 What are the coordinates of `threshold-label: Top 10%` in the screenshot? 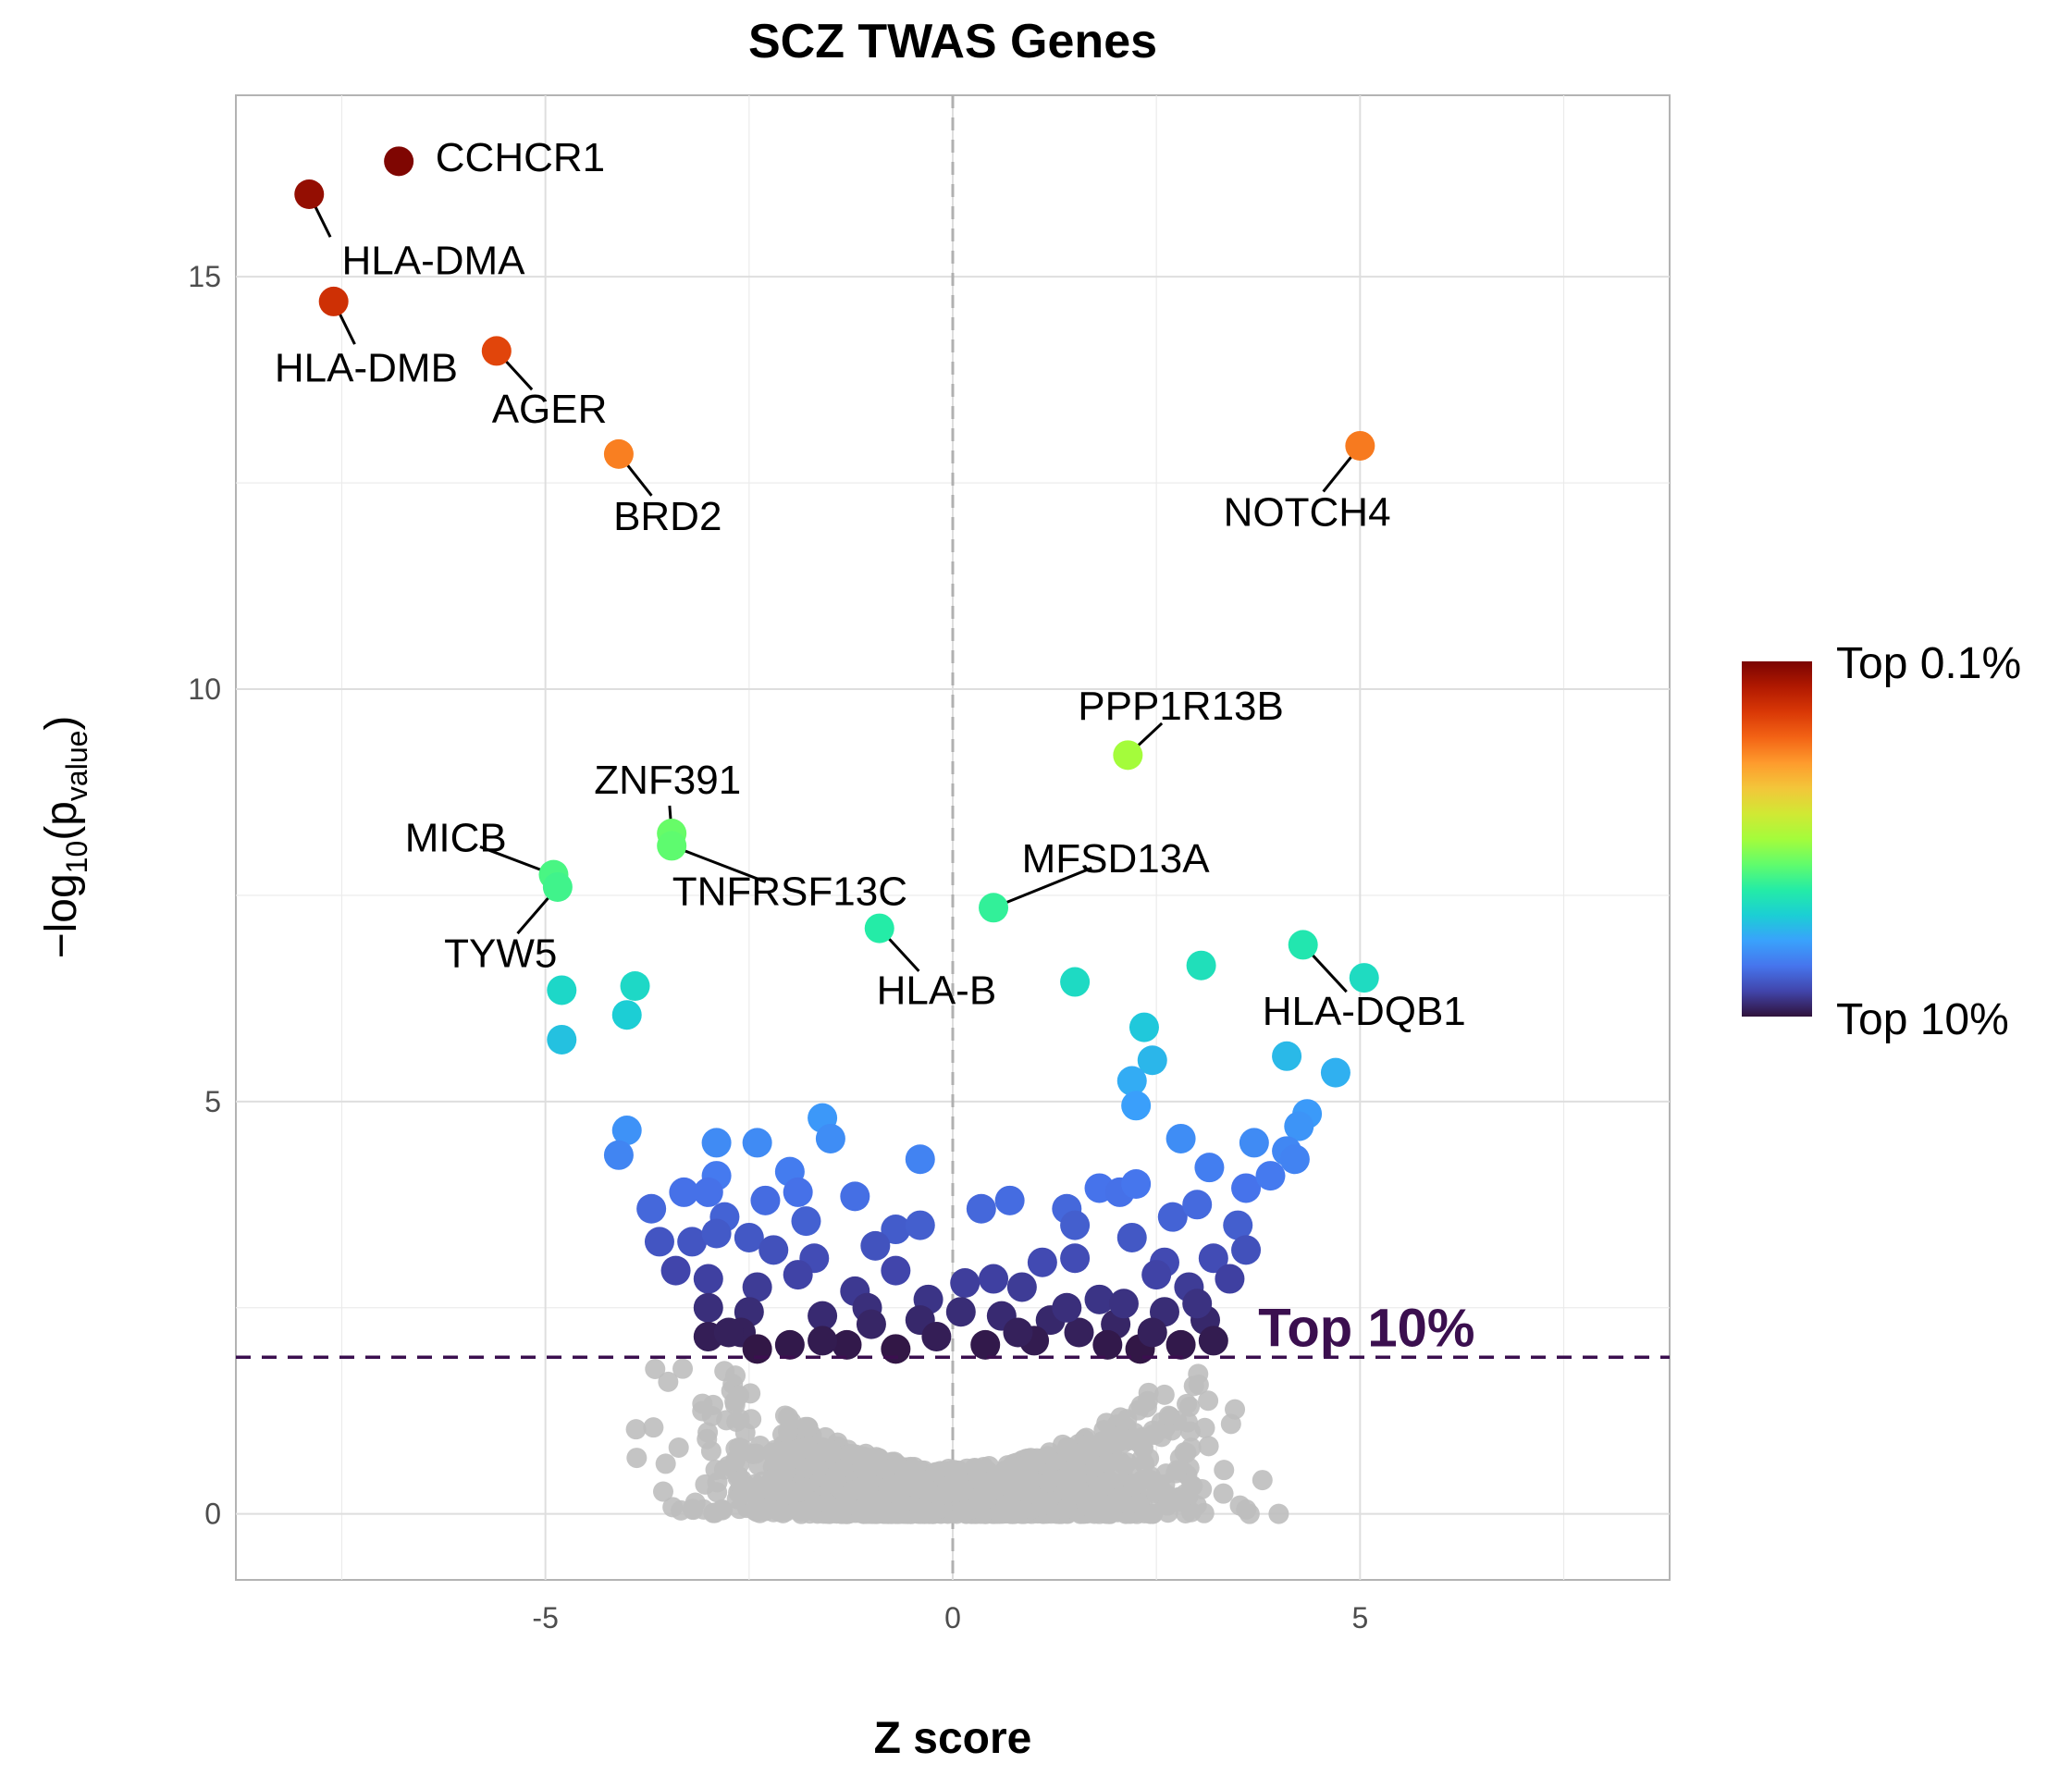 It's located at (1366, 1328).